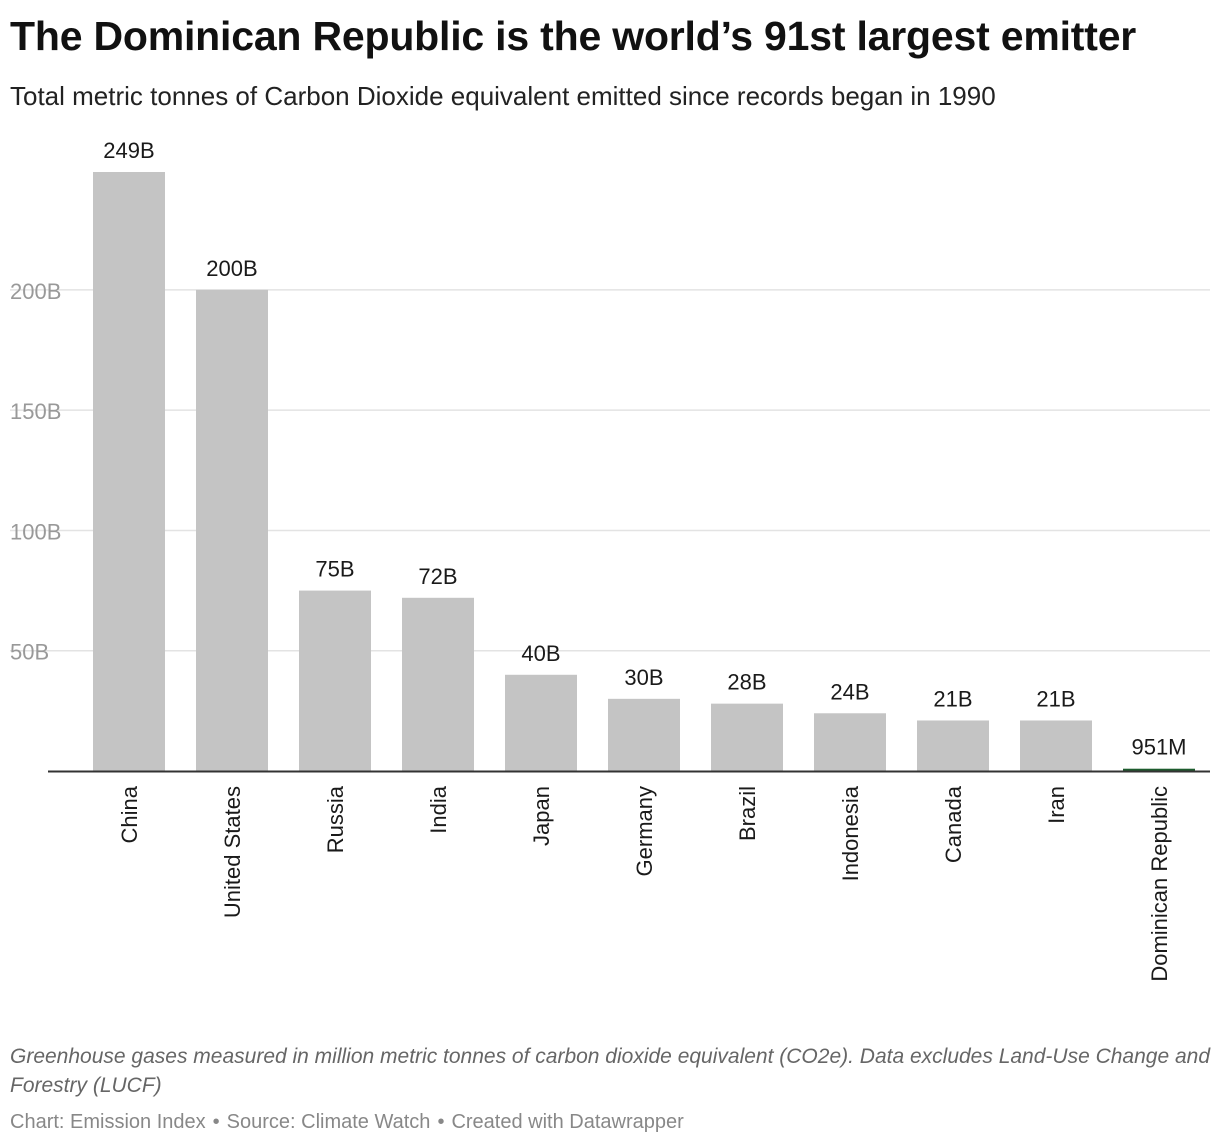  What do you see at coordinates (232, 852) in the screenshot?
I see `x-tick-label: United States` at bounding box center [232, 852].